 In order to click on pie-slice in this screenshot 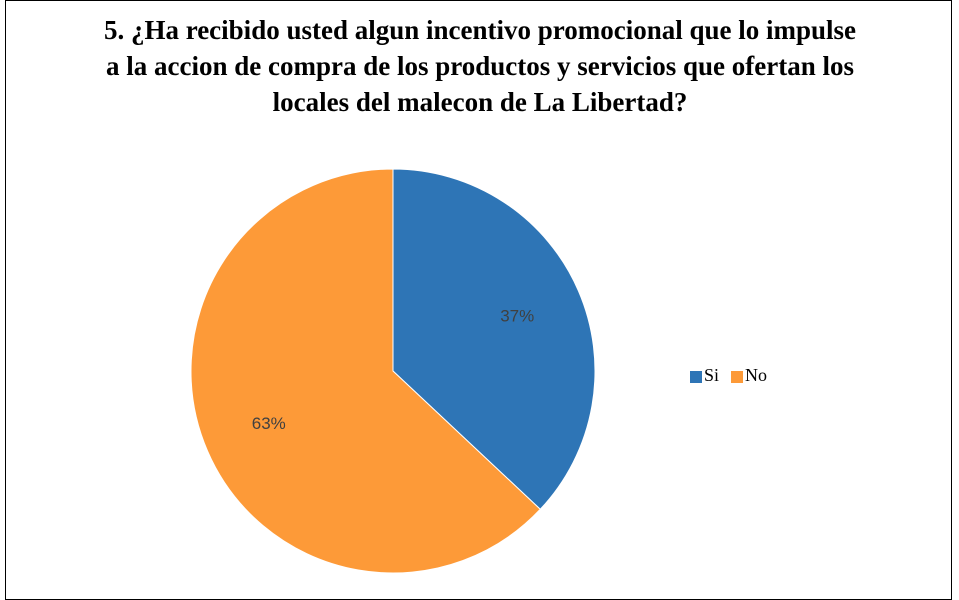, I will do `click(494, 339)`.